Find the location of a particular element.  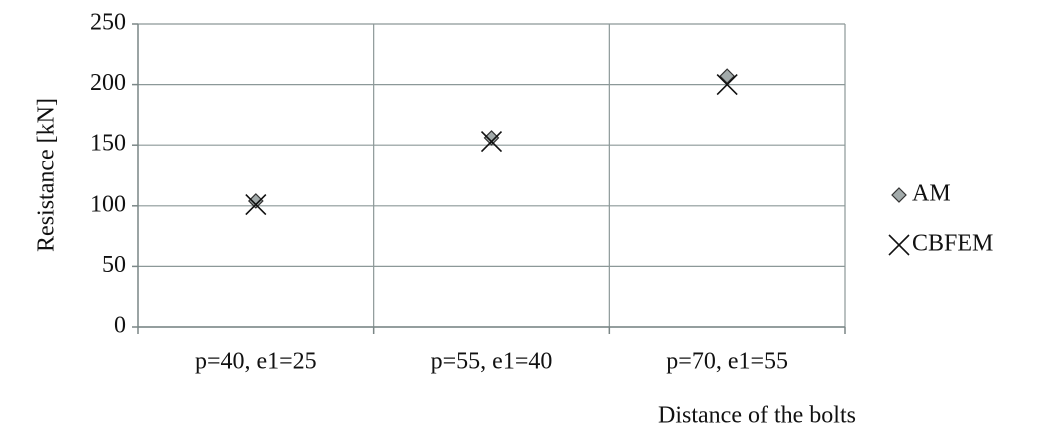

y-tick-label: 200 is located at coordinates (108, 83).